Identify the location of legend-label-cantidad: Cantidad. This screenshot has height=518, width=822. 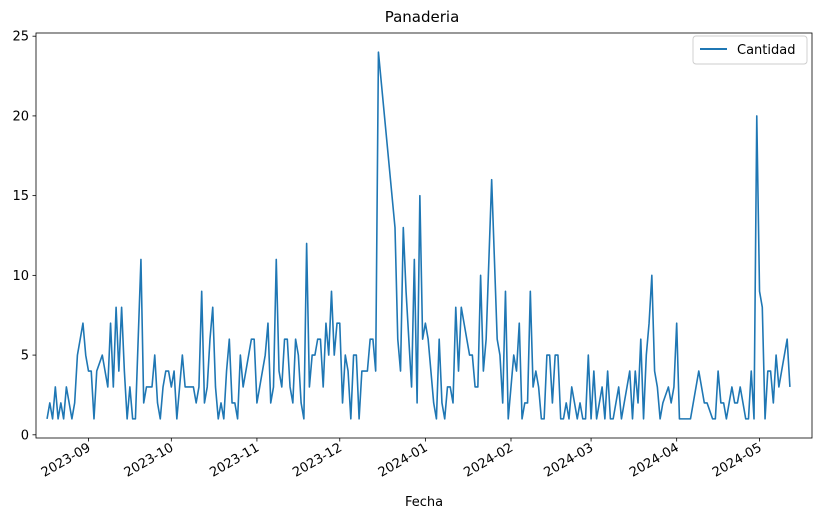
(766, 50).